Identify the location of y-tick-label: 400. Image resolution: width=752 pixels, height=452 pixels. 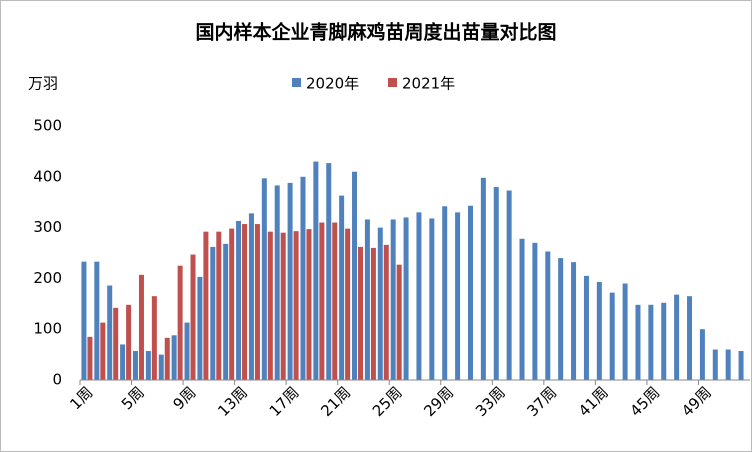
(47, 176).